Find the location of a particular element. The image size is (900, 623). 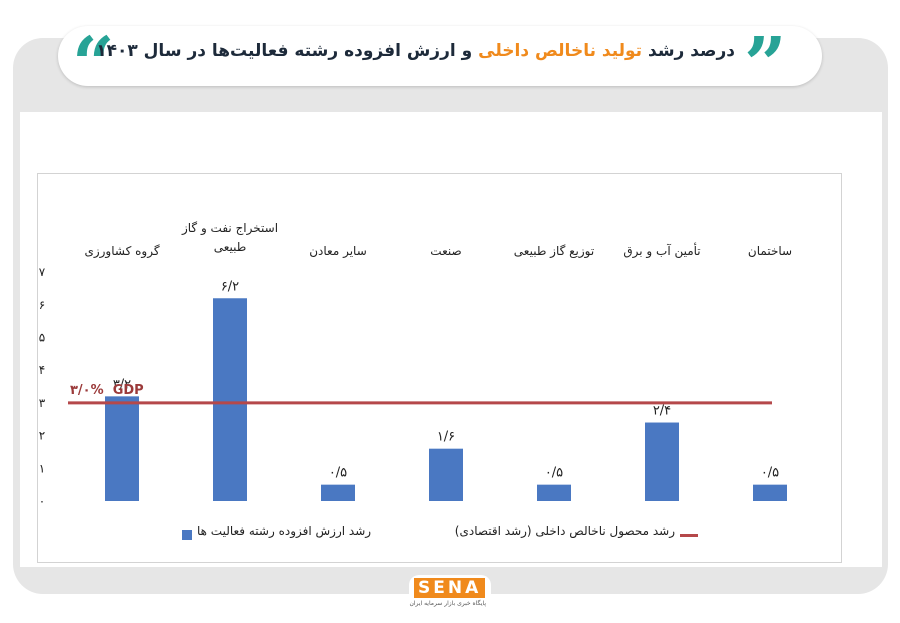

y-tick-label: ۳ is located at coordinates (42, 403).